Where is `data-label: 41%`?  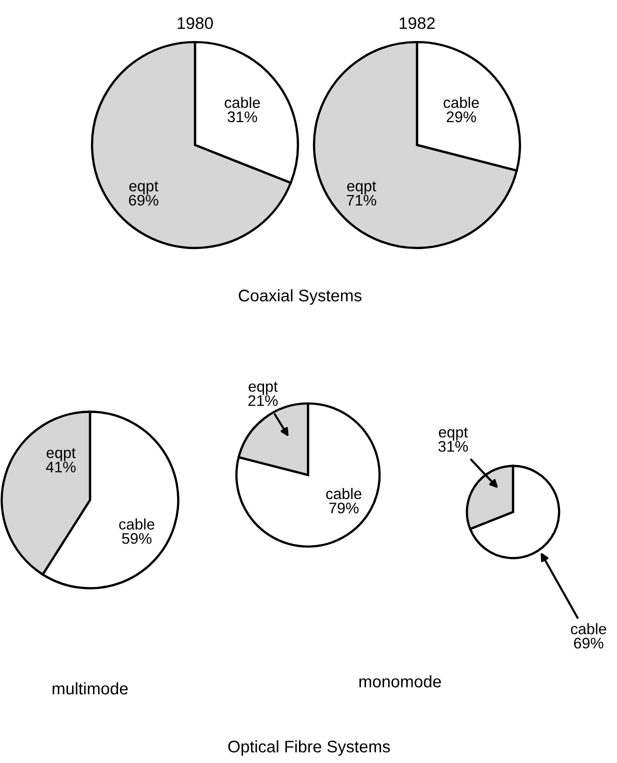 data-label: 41% is located at coordinates (61, 467).